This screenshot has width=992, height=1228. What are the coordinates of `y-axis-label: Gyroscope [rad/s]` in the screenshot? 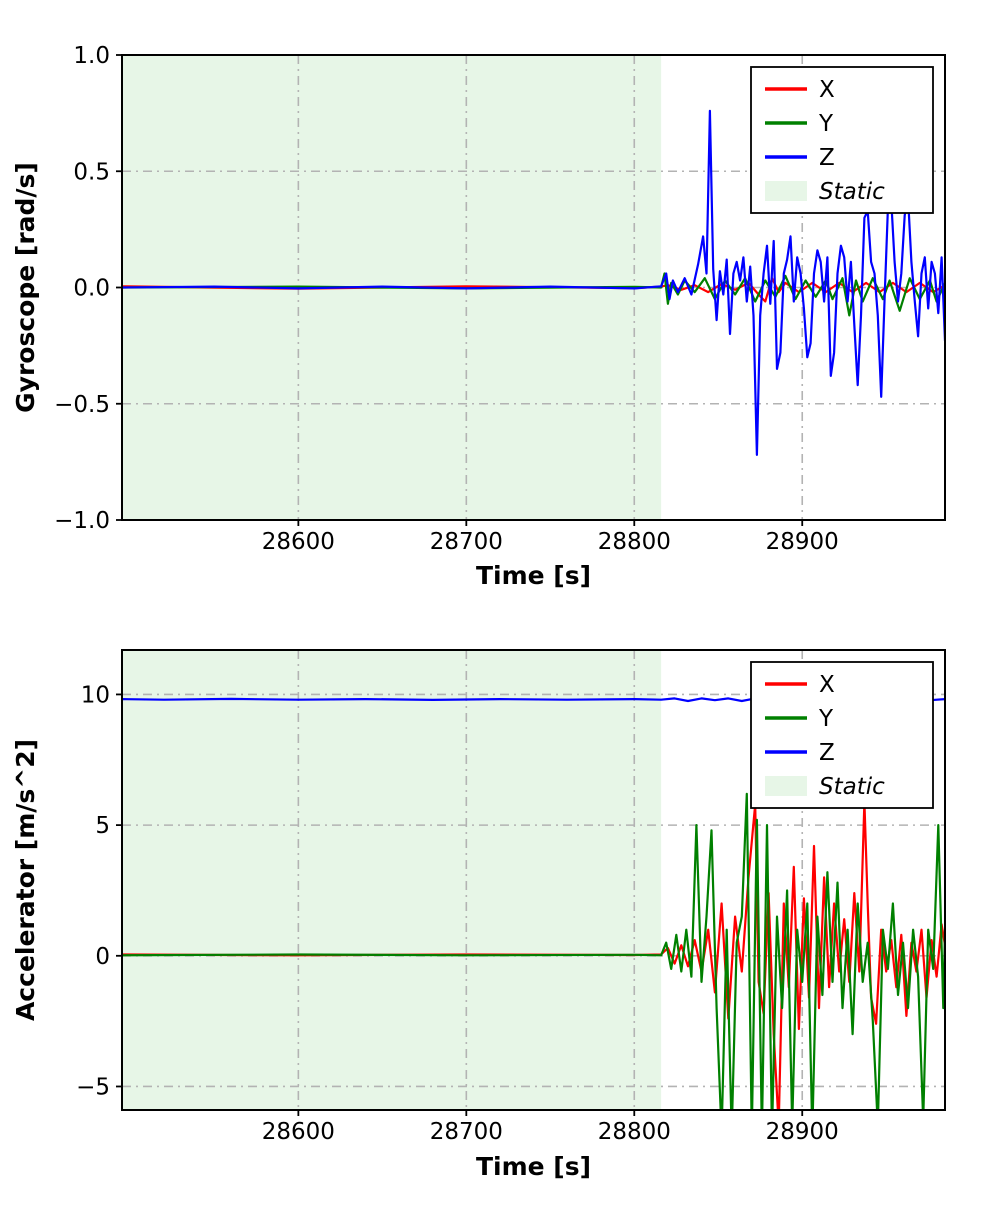 It's located at (25, 287).